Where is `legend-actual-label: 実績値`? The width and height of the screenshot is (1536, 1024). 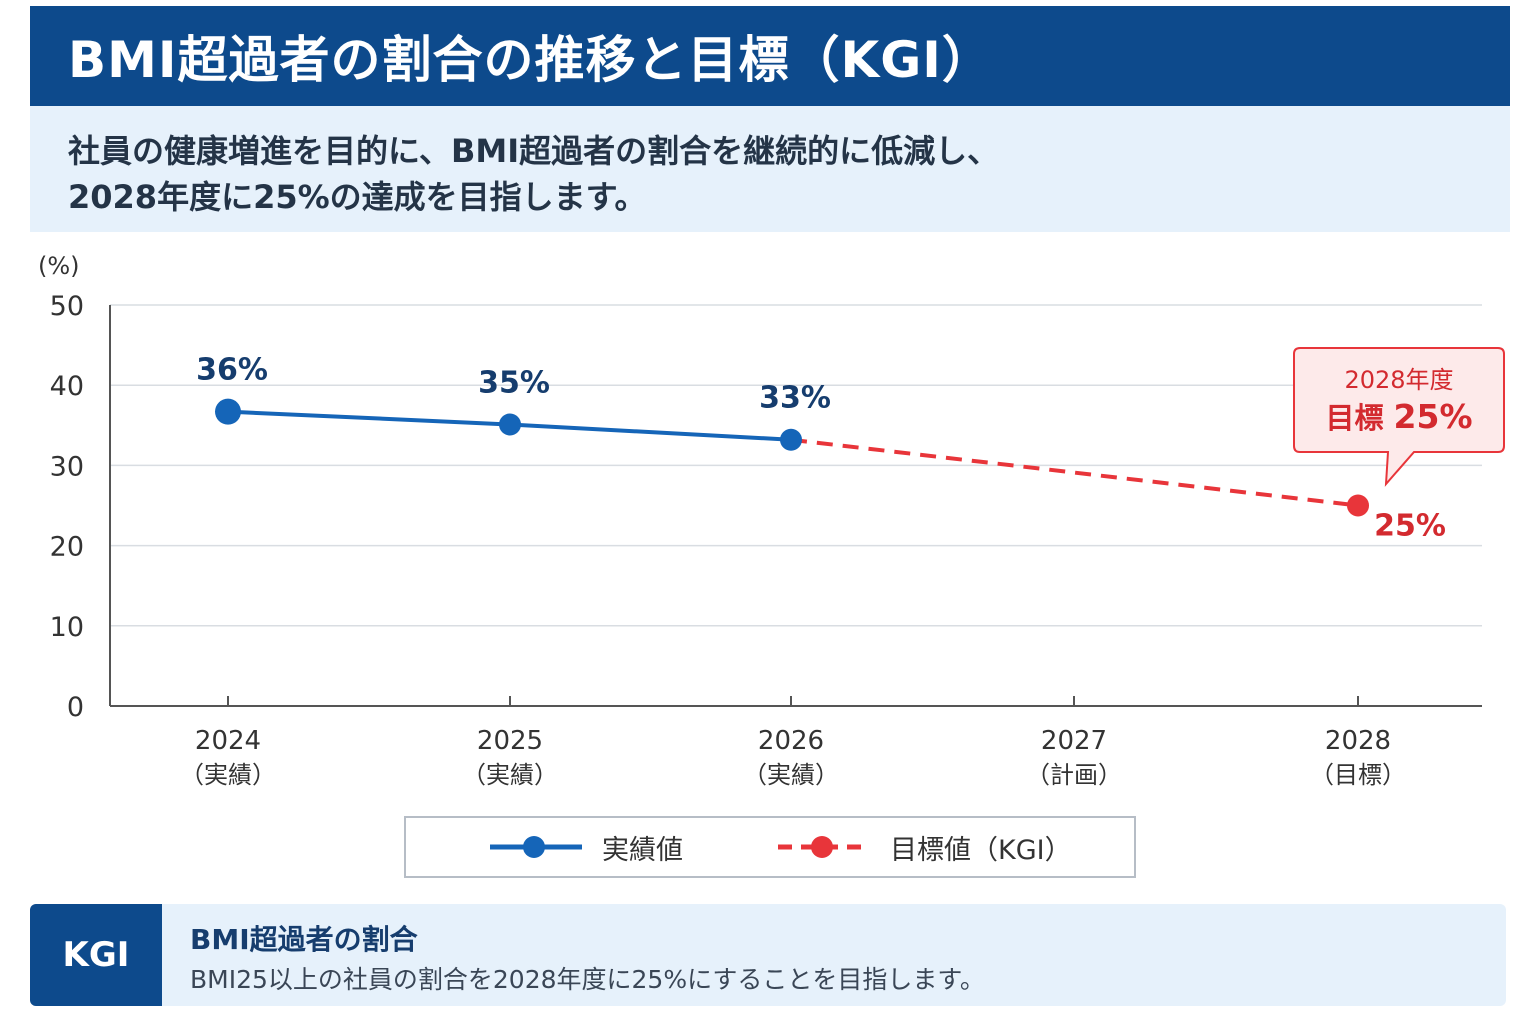 legend-actual-label: 実績値 is located at coordinates (642, 850).